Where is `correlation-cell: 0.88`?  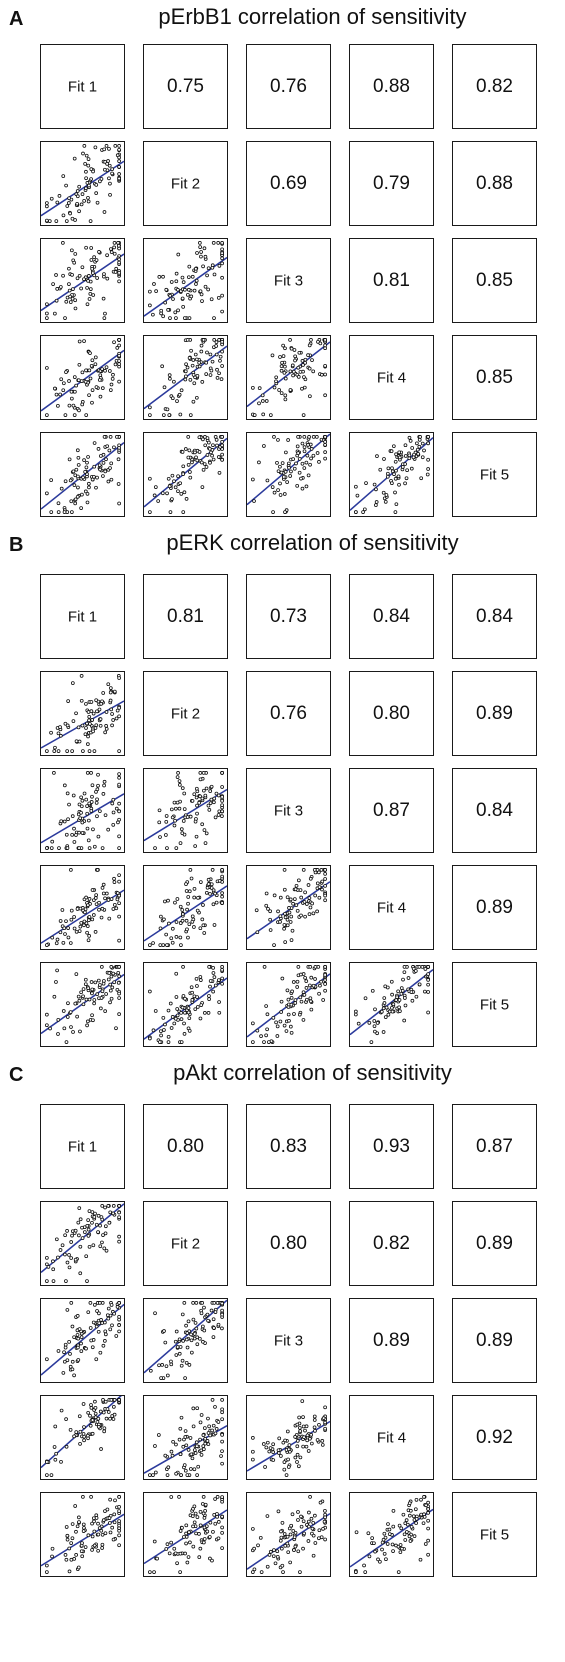 correlation-cell: 0.88 is located at coordinates (391, 86).